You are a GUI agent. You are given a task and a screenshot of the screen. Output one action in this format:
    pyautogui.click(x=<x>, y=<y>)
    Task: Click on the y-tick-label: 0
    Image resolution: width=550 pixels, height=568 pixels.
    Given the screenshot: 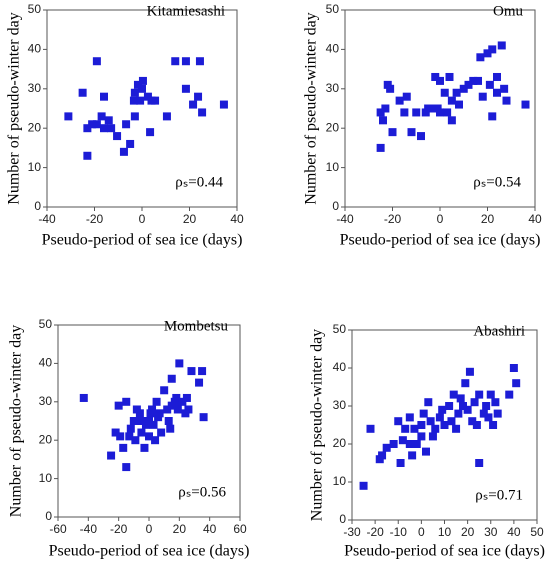 What is the action you would take?
    pyautogui.click(x=342, y=519)
    